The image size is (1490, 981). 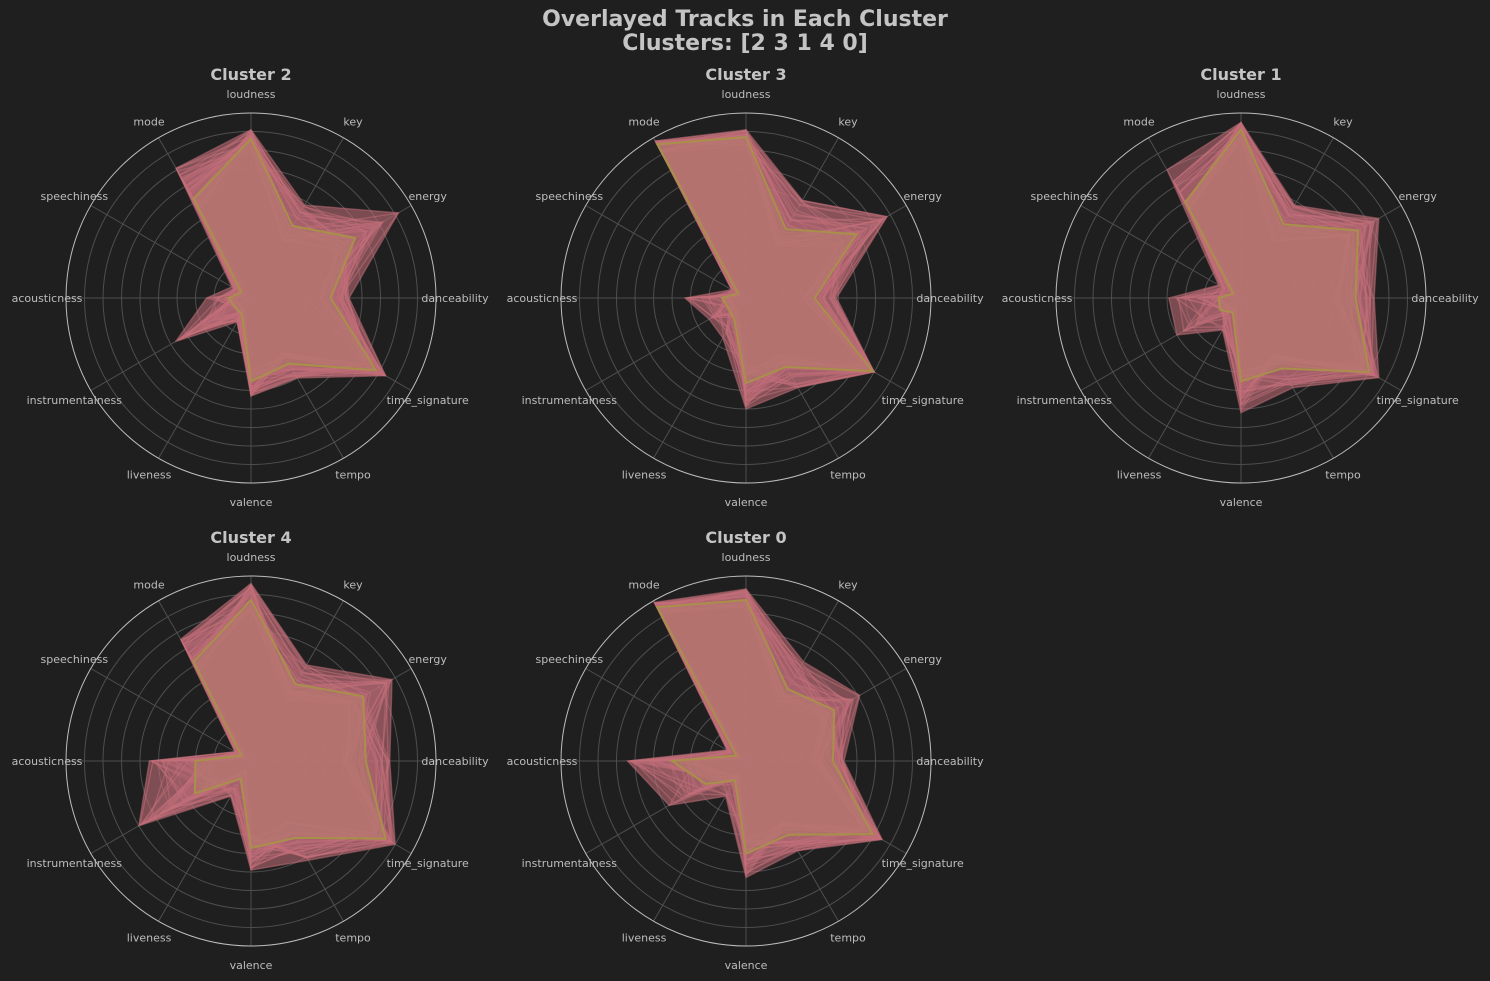 I want to click on spoke-liveness, so click(x=205, y=378).